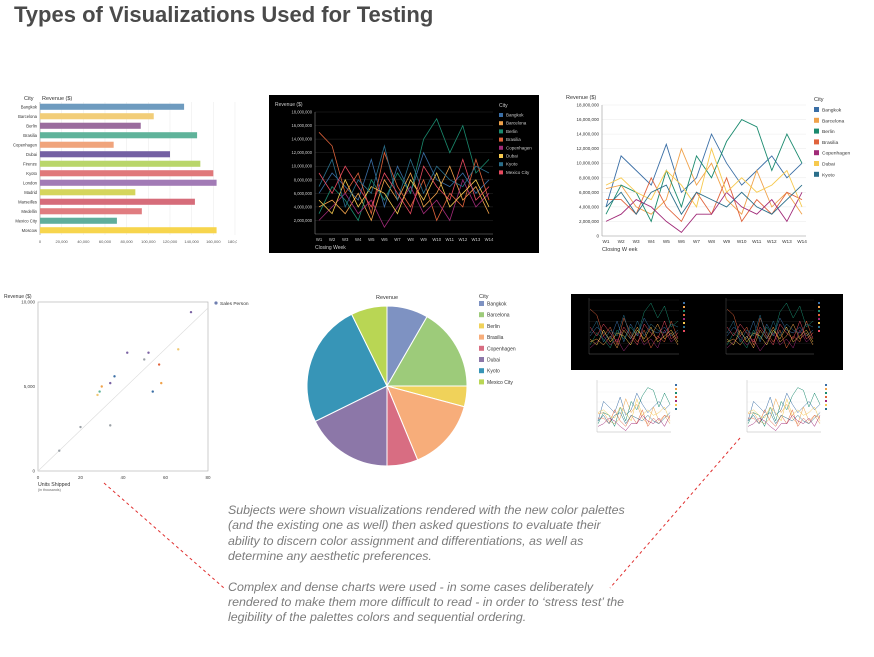 This screenshot has height=657, width=874. I want to click on line-xtick: W1, so click(319, 239).